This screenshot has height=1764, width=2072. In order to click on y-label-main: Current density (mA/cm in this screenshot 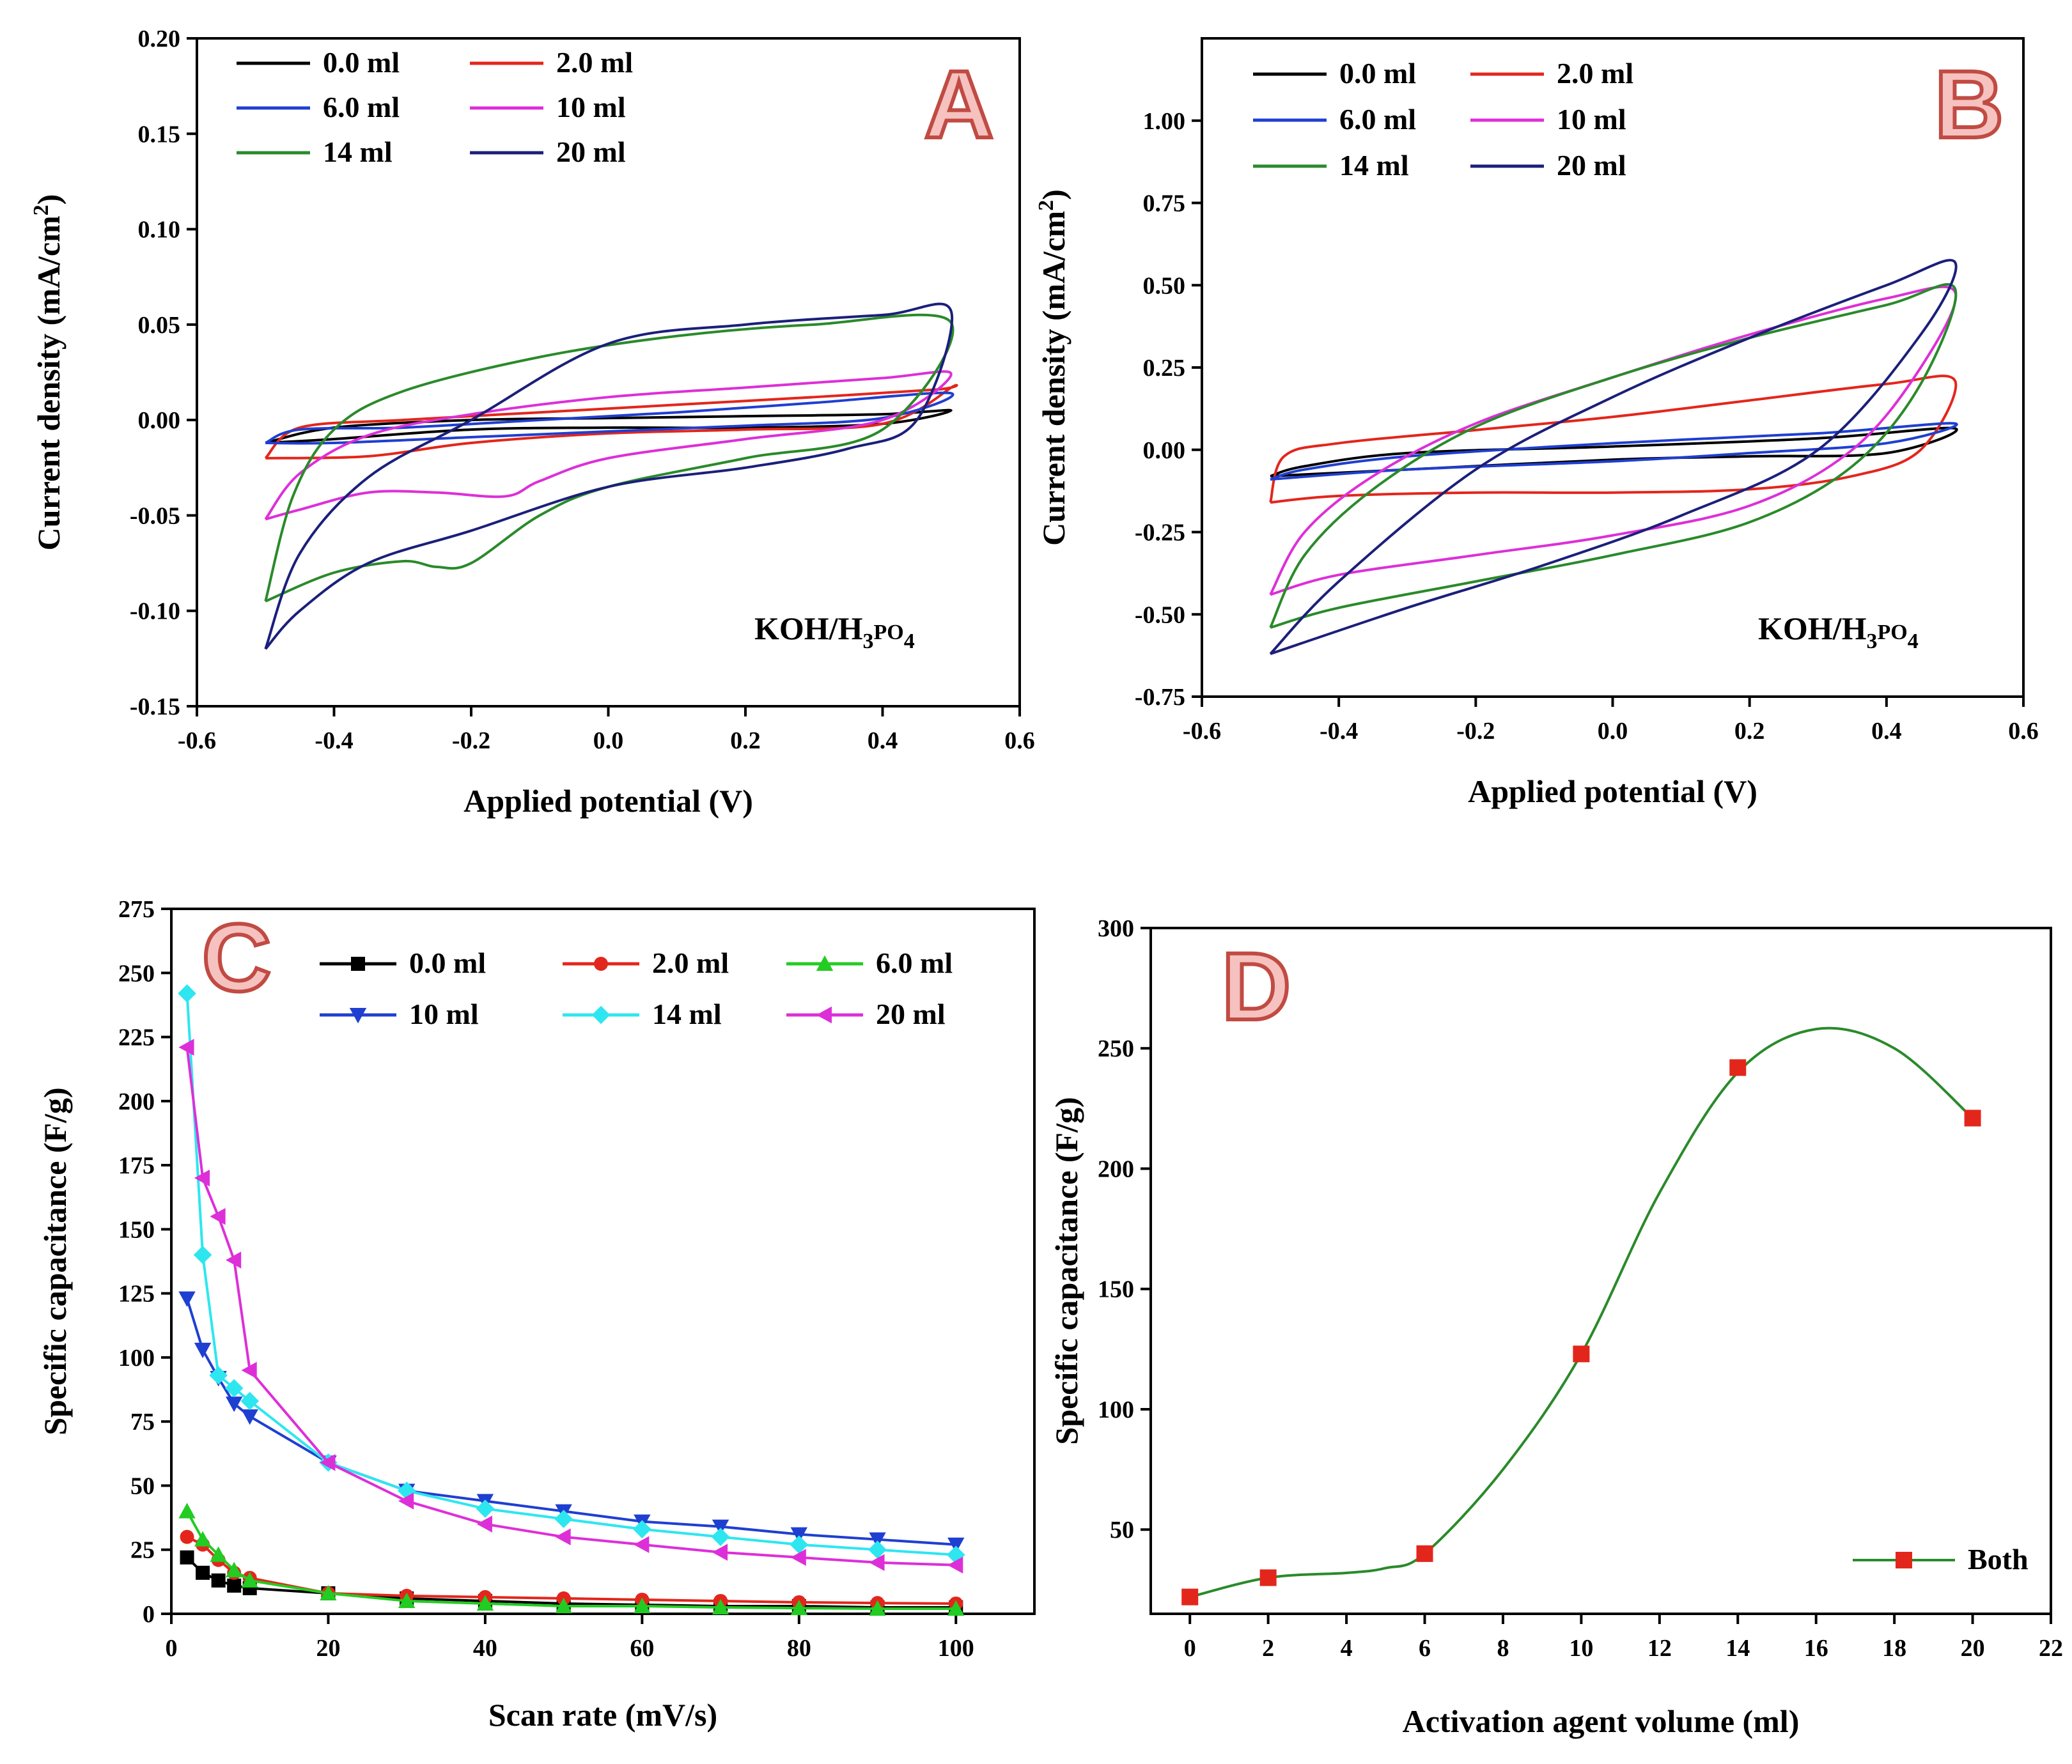, I will do `click(48, 382)`.